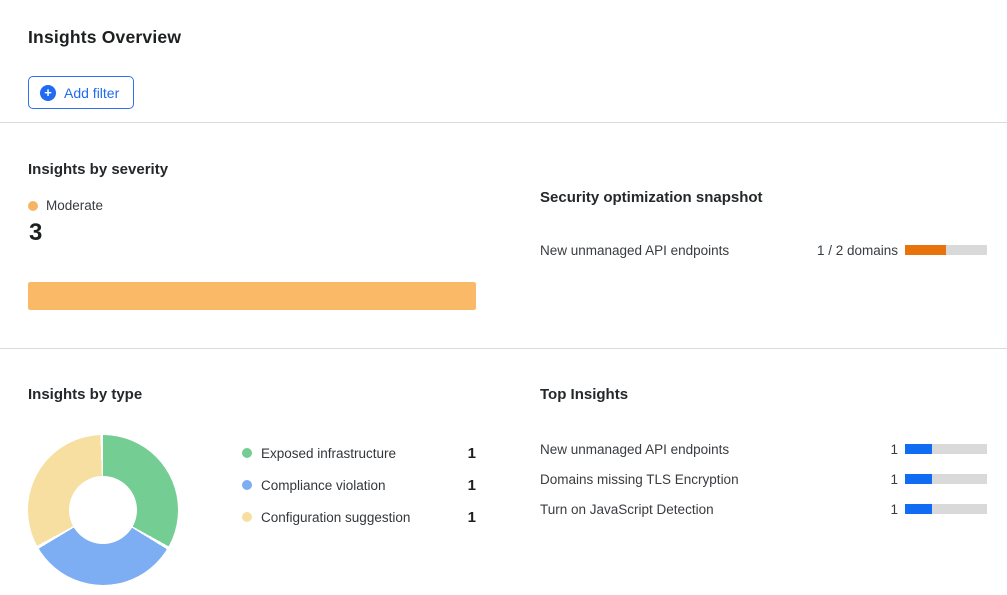  I want to click on snapshot-progress-fill, so click(925, 250).